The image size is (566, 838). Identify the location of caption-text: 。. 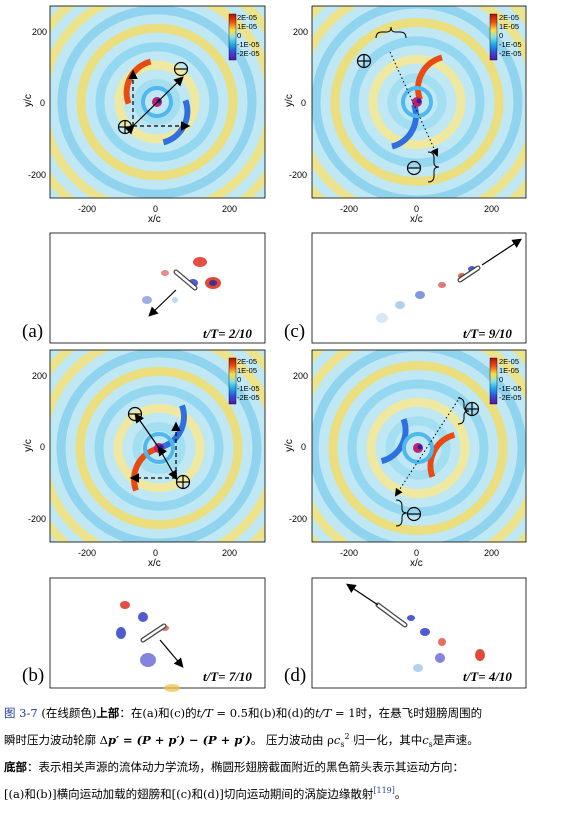
(400, 793).